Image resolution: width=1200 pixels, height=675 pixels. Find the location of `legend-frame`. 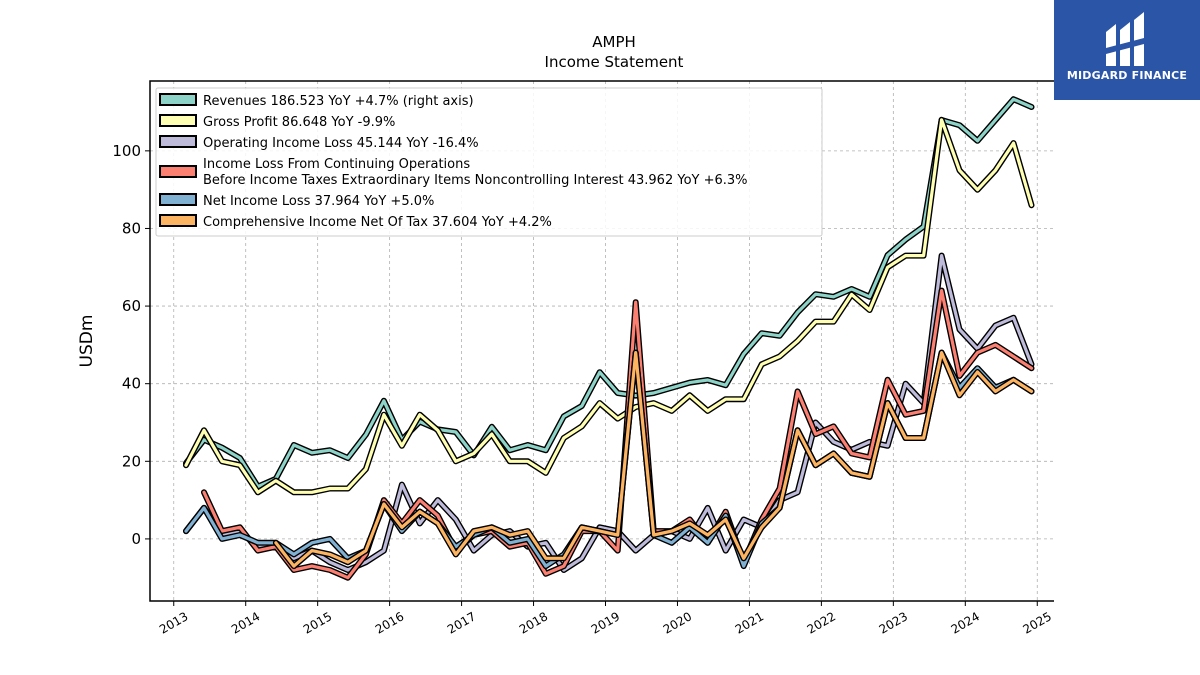

legend-frame is located at coordinates (489, 162).